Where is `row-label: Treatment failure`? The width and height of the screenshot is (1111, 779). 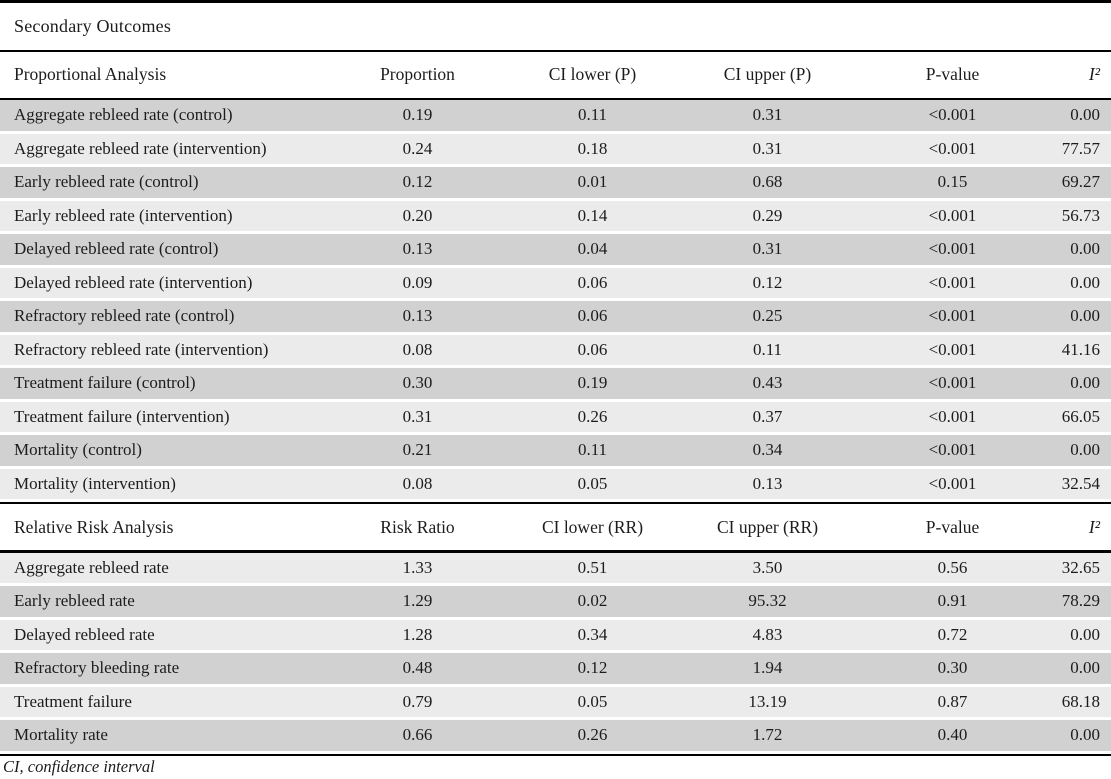 row-label: Treatment failure is located at coordinates (73, 701).